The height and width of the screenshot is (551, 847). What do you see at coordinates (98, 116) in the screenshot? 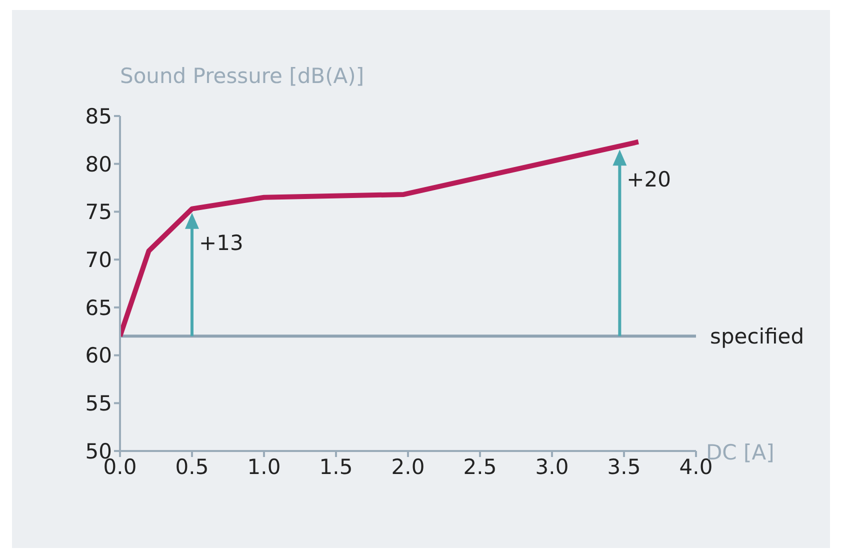
I see `y-tick-label: 85` at bounding box center [98, 116].